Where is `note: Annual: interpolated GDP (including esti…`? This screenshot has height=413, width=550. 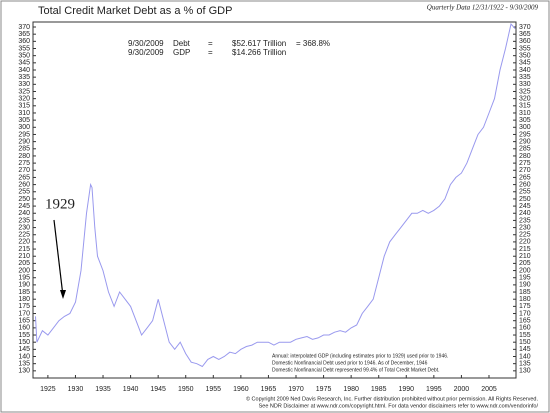 note: Annual: interpolated GDP (including esti… is located at coordinates (360, 356).